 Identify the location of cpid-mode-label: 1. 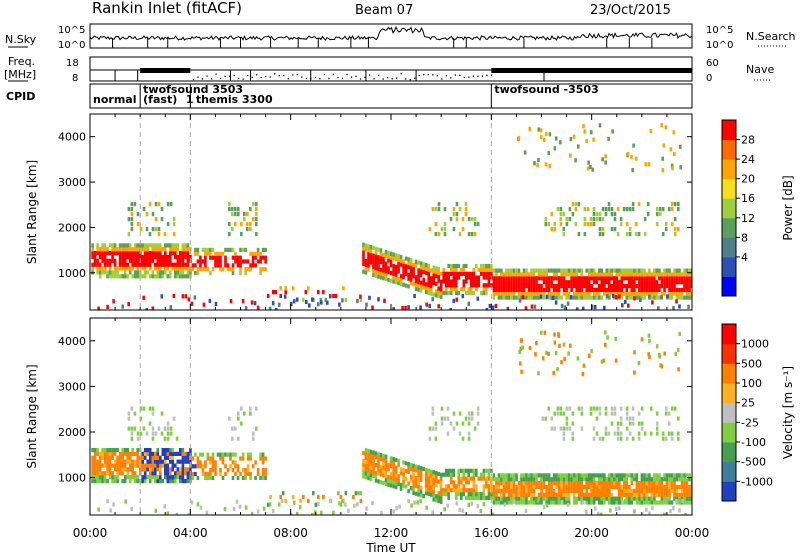
(190, 99).